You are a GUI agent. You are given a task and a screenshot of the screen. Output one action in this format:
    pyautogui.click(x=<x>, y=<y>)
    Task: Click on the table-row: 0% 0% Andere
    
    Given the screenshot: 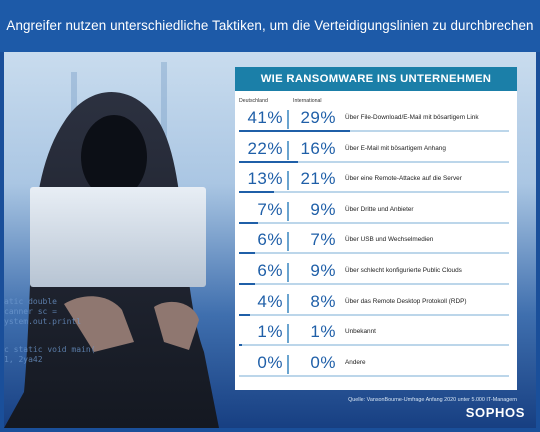 What is the action you would take?
    pyautogui.click(x=376, y=364)
    